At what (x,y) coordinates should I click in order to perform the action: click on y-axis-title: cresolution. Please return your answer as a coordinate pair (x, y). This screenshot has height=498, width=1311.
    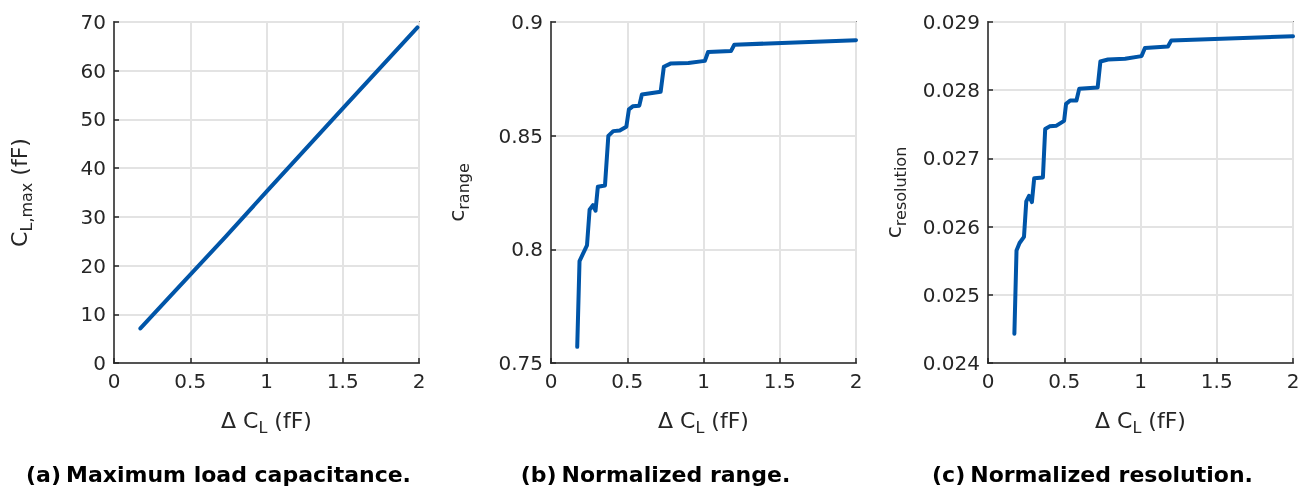
    Looking at the image, I should click on (895, 192).